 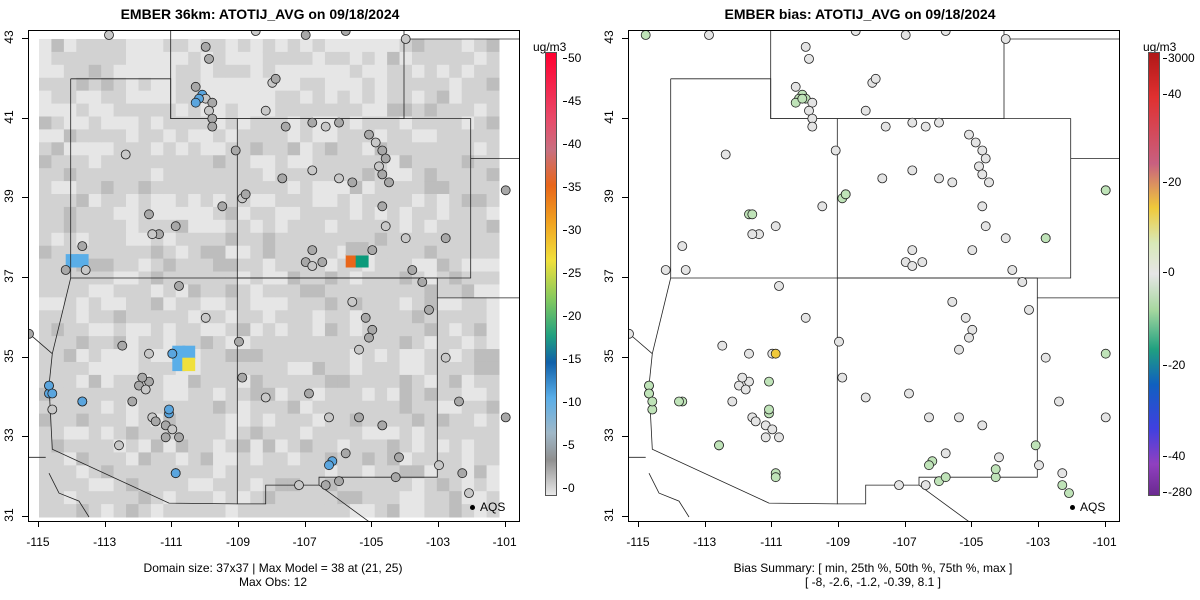 What do you see at coordinates (954, 198) in the screenshot?
I see `state-boundary` at bounding box center [954, 198].